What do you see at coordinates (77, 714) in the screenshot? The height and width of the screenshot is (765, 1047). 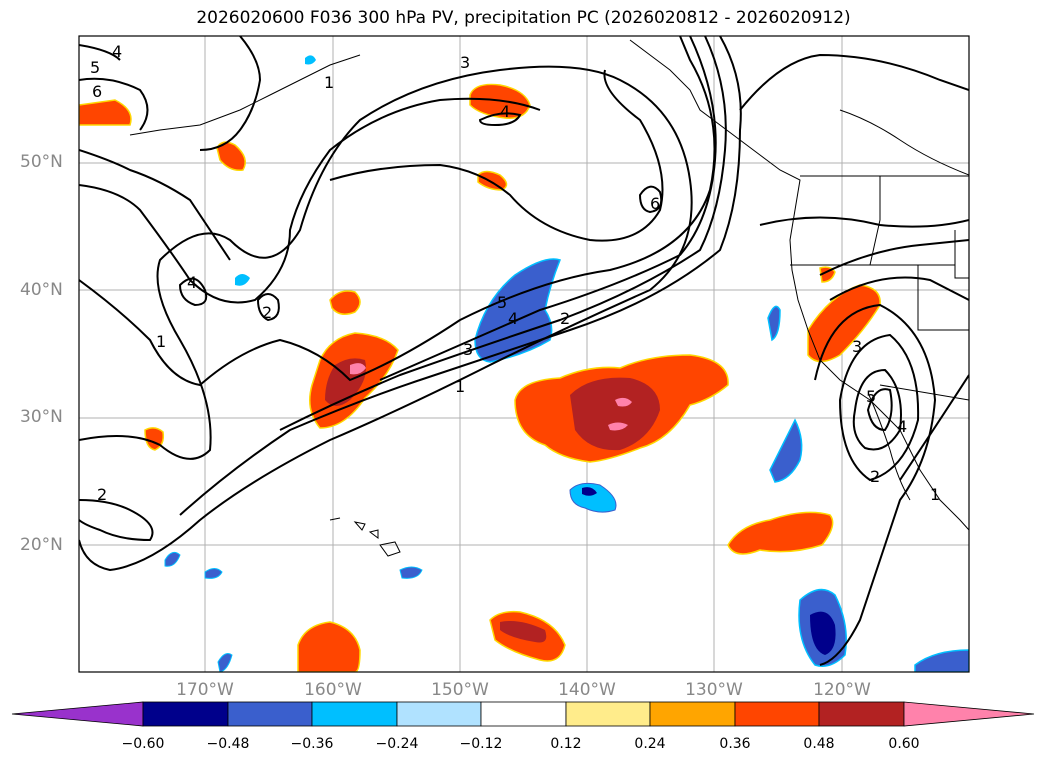 I see `colorbar-extend-low` at bounding box center [77, 714].